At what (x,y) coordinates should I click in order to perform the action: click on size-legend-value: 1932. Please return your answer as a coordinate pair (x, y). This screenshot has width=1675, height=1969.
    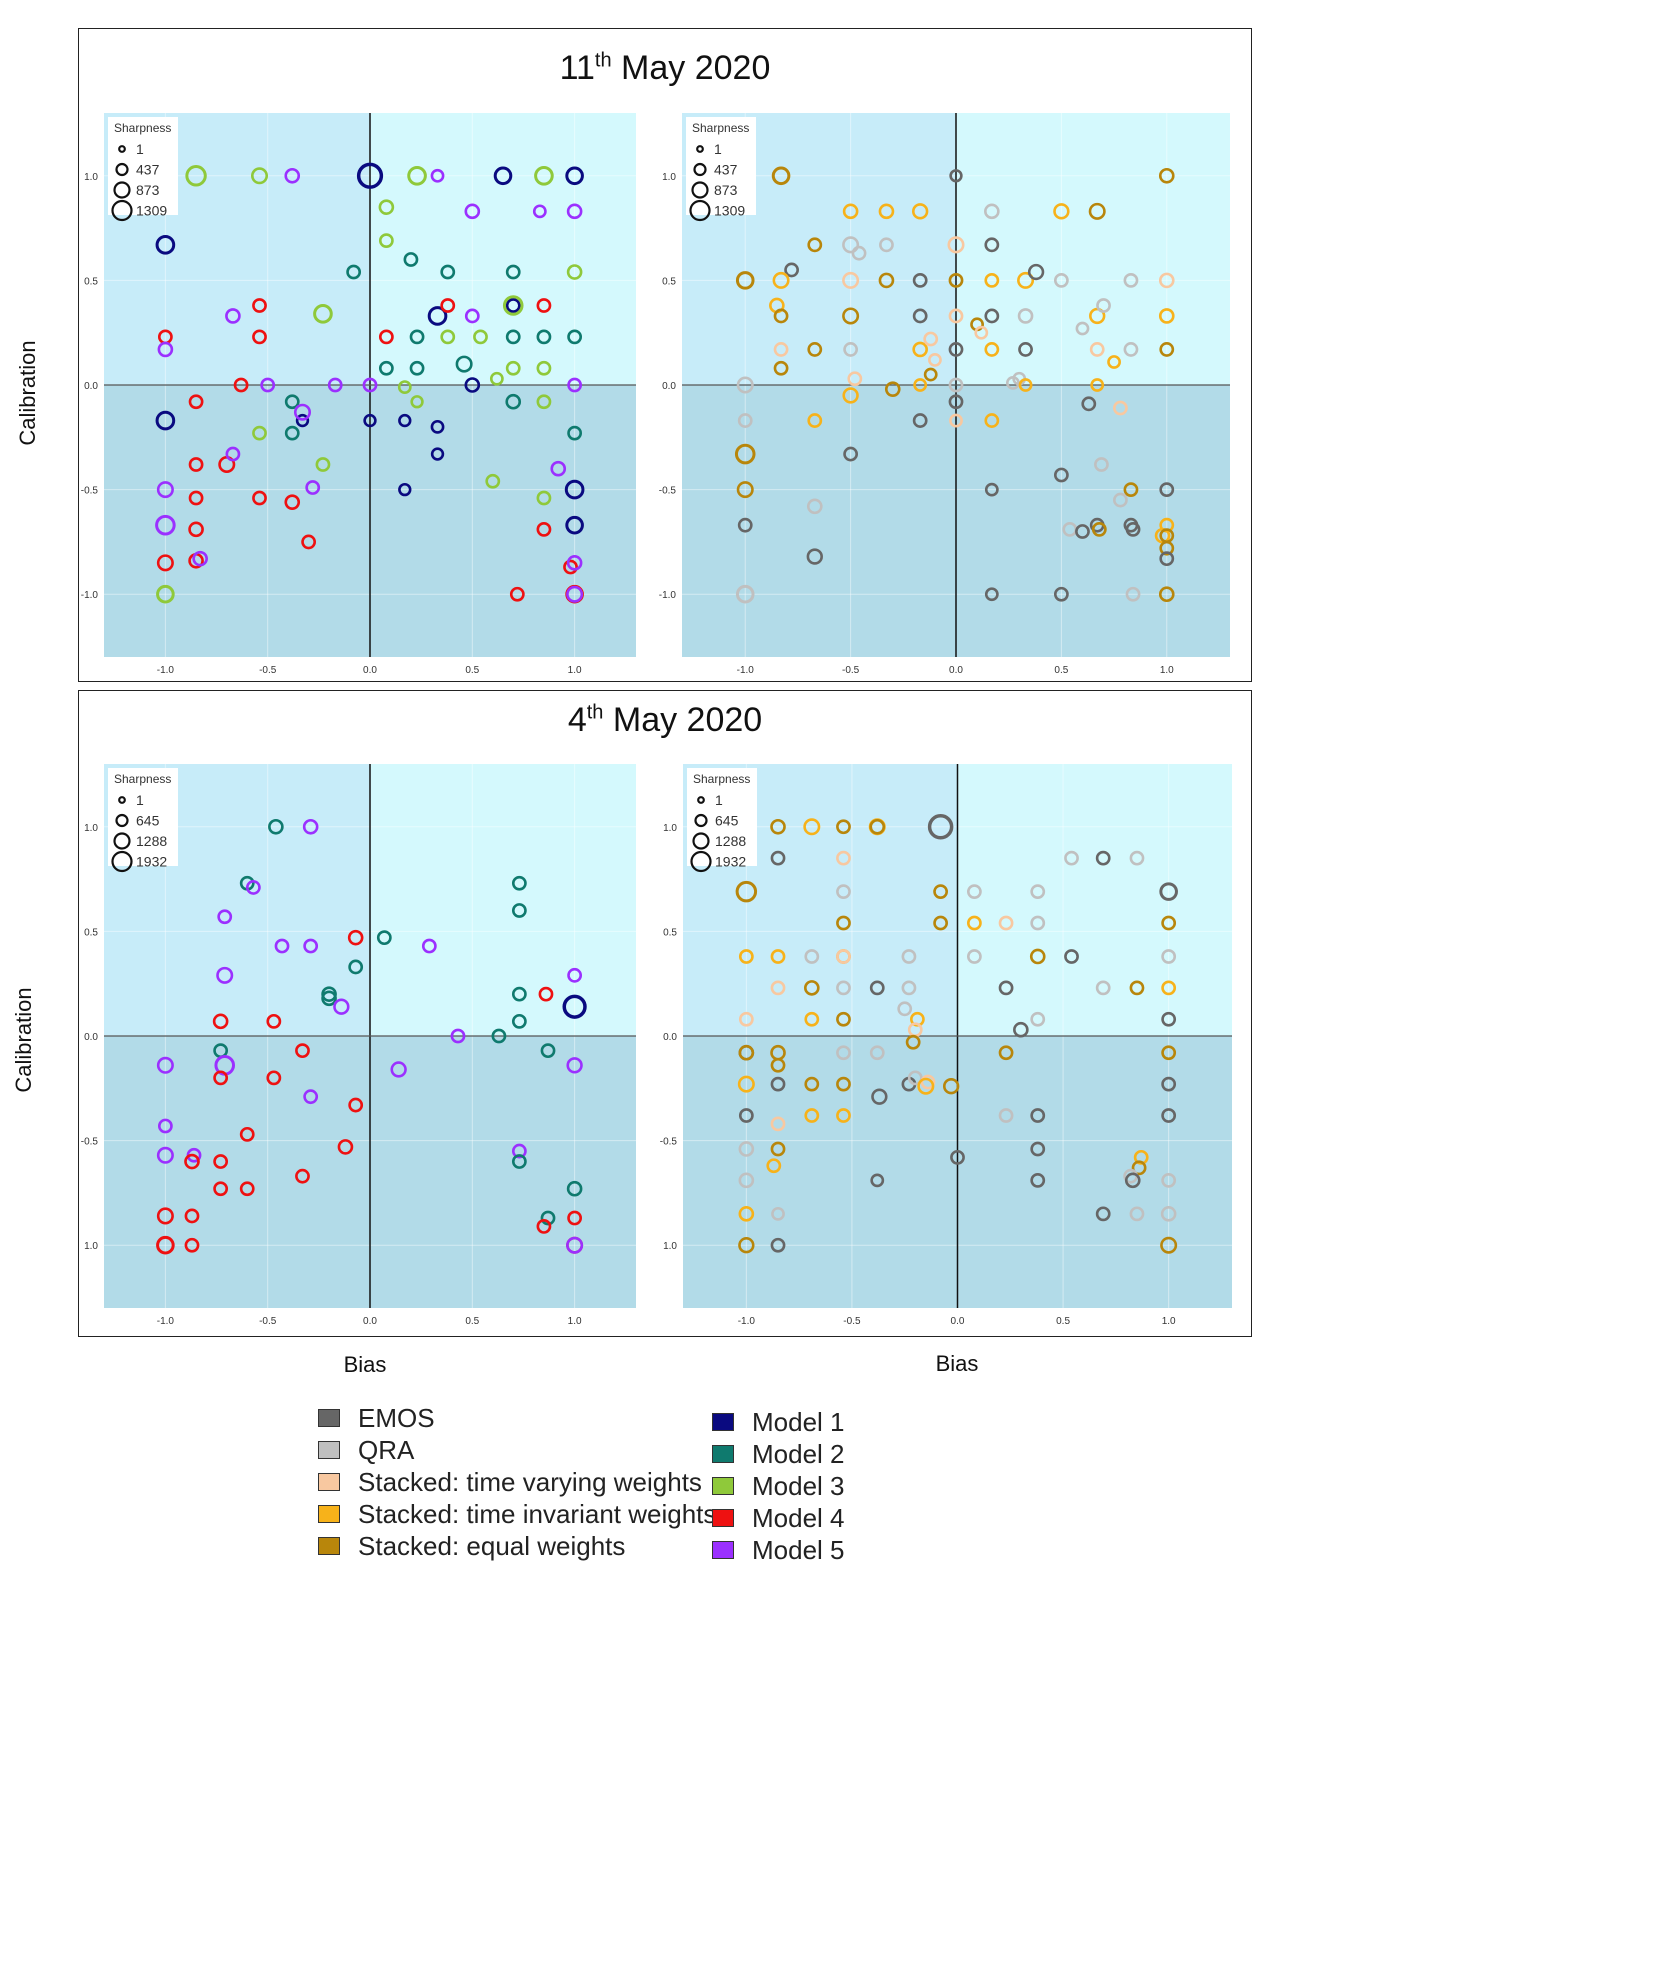
    Looking at the image, I should click on (151, 862).